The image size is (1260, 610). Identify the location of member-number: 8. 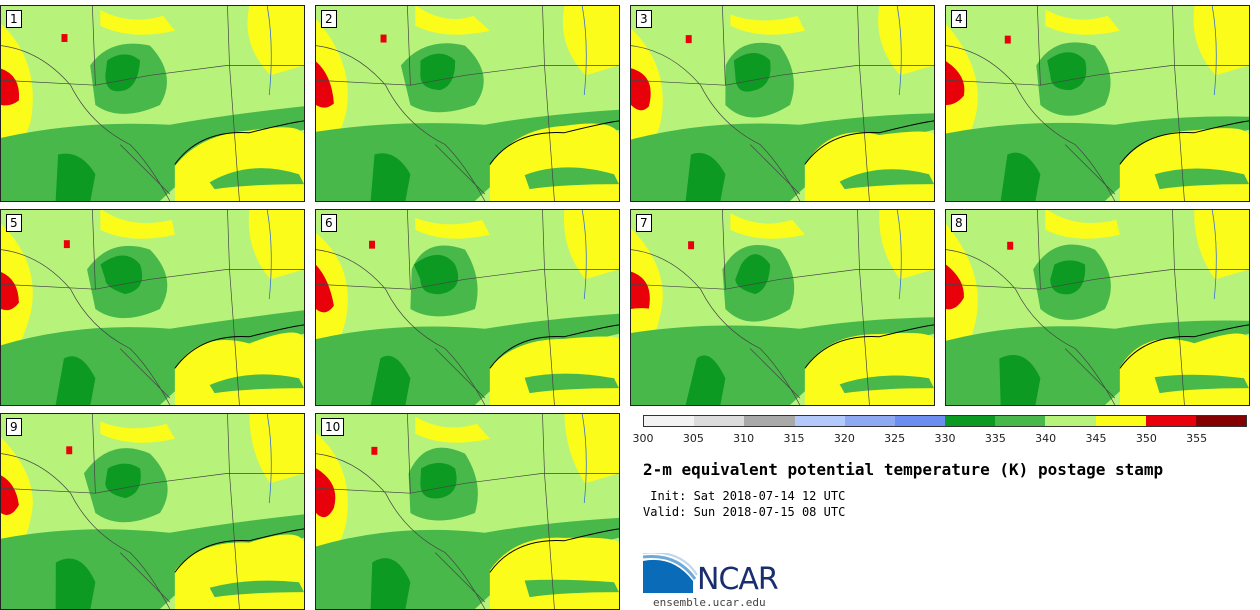
(959, 223).